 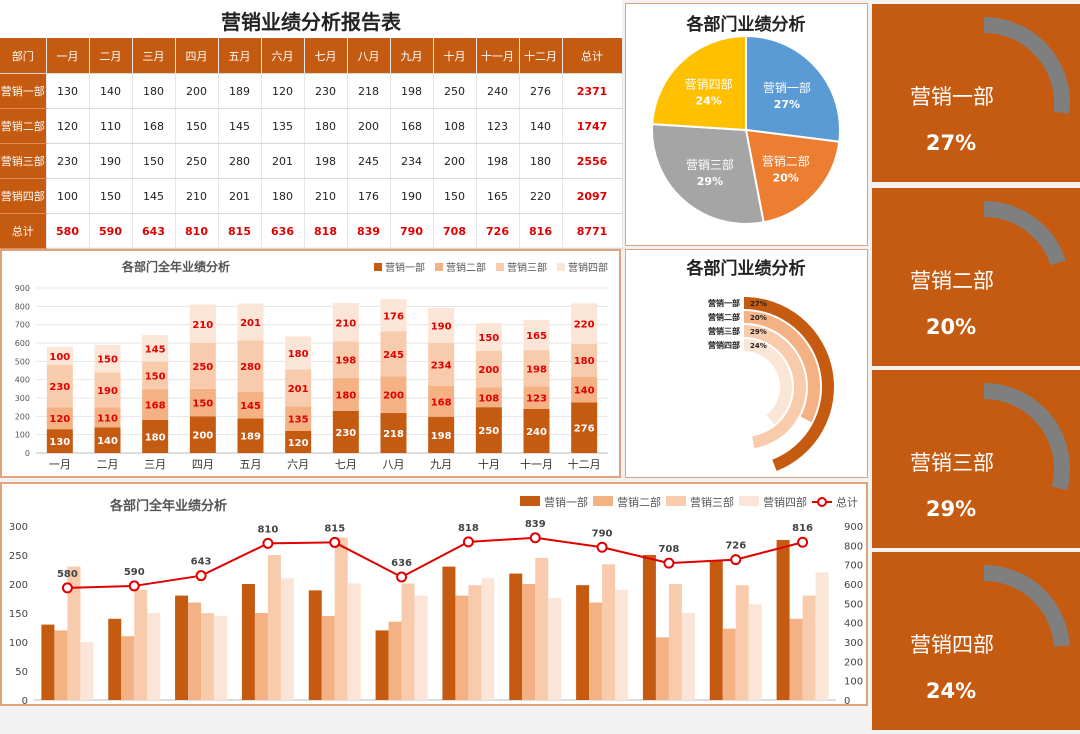 I want to click on table-cell: 276, so click(x=541, y=91).